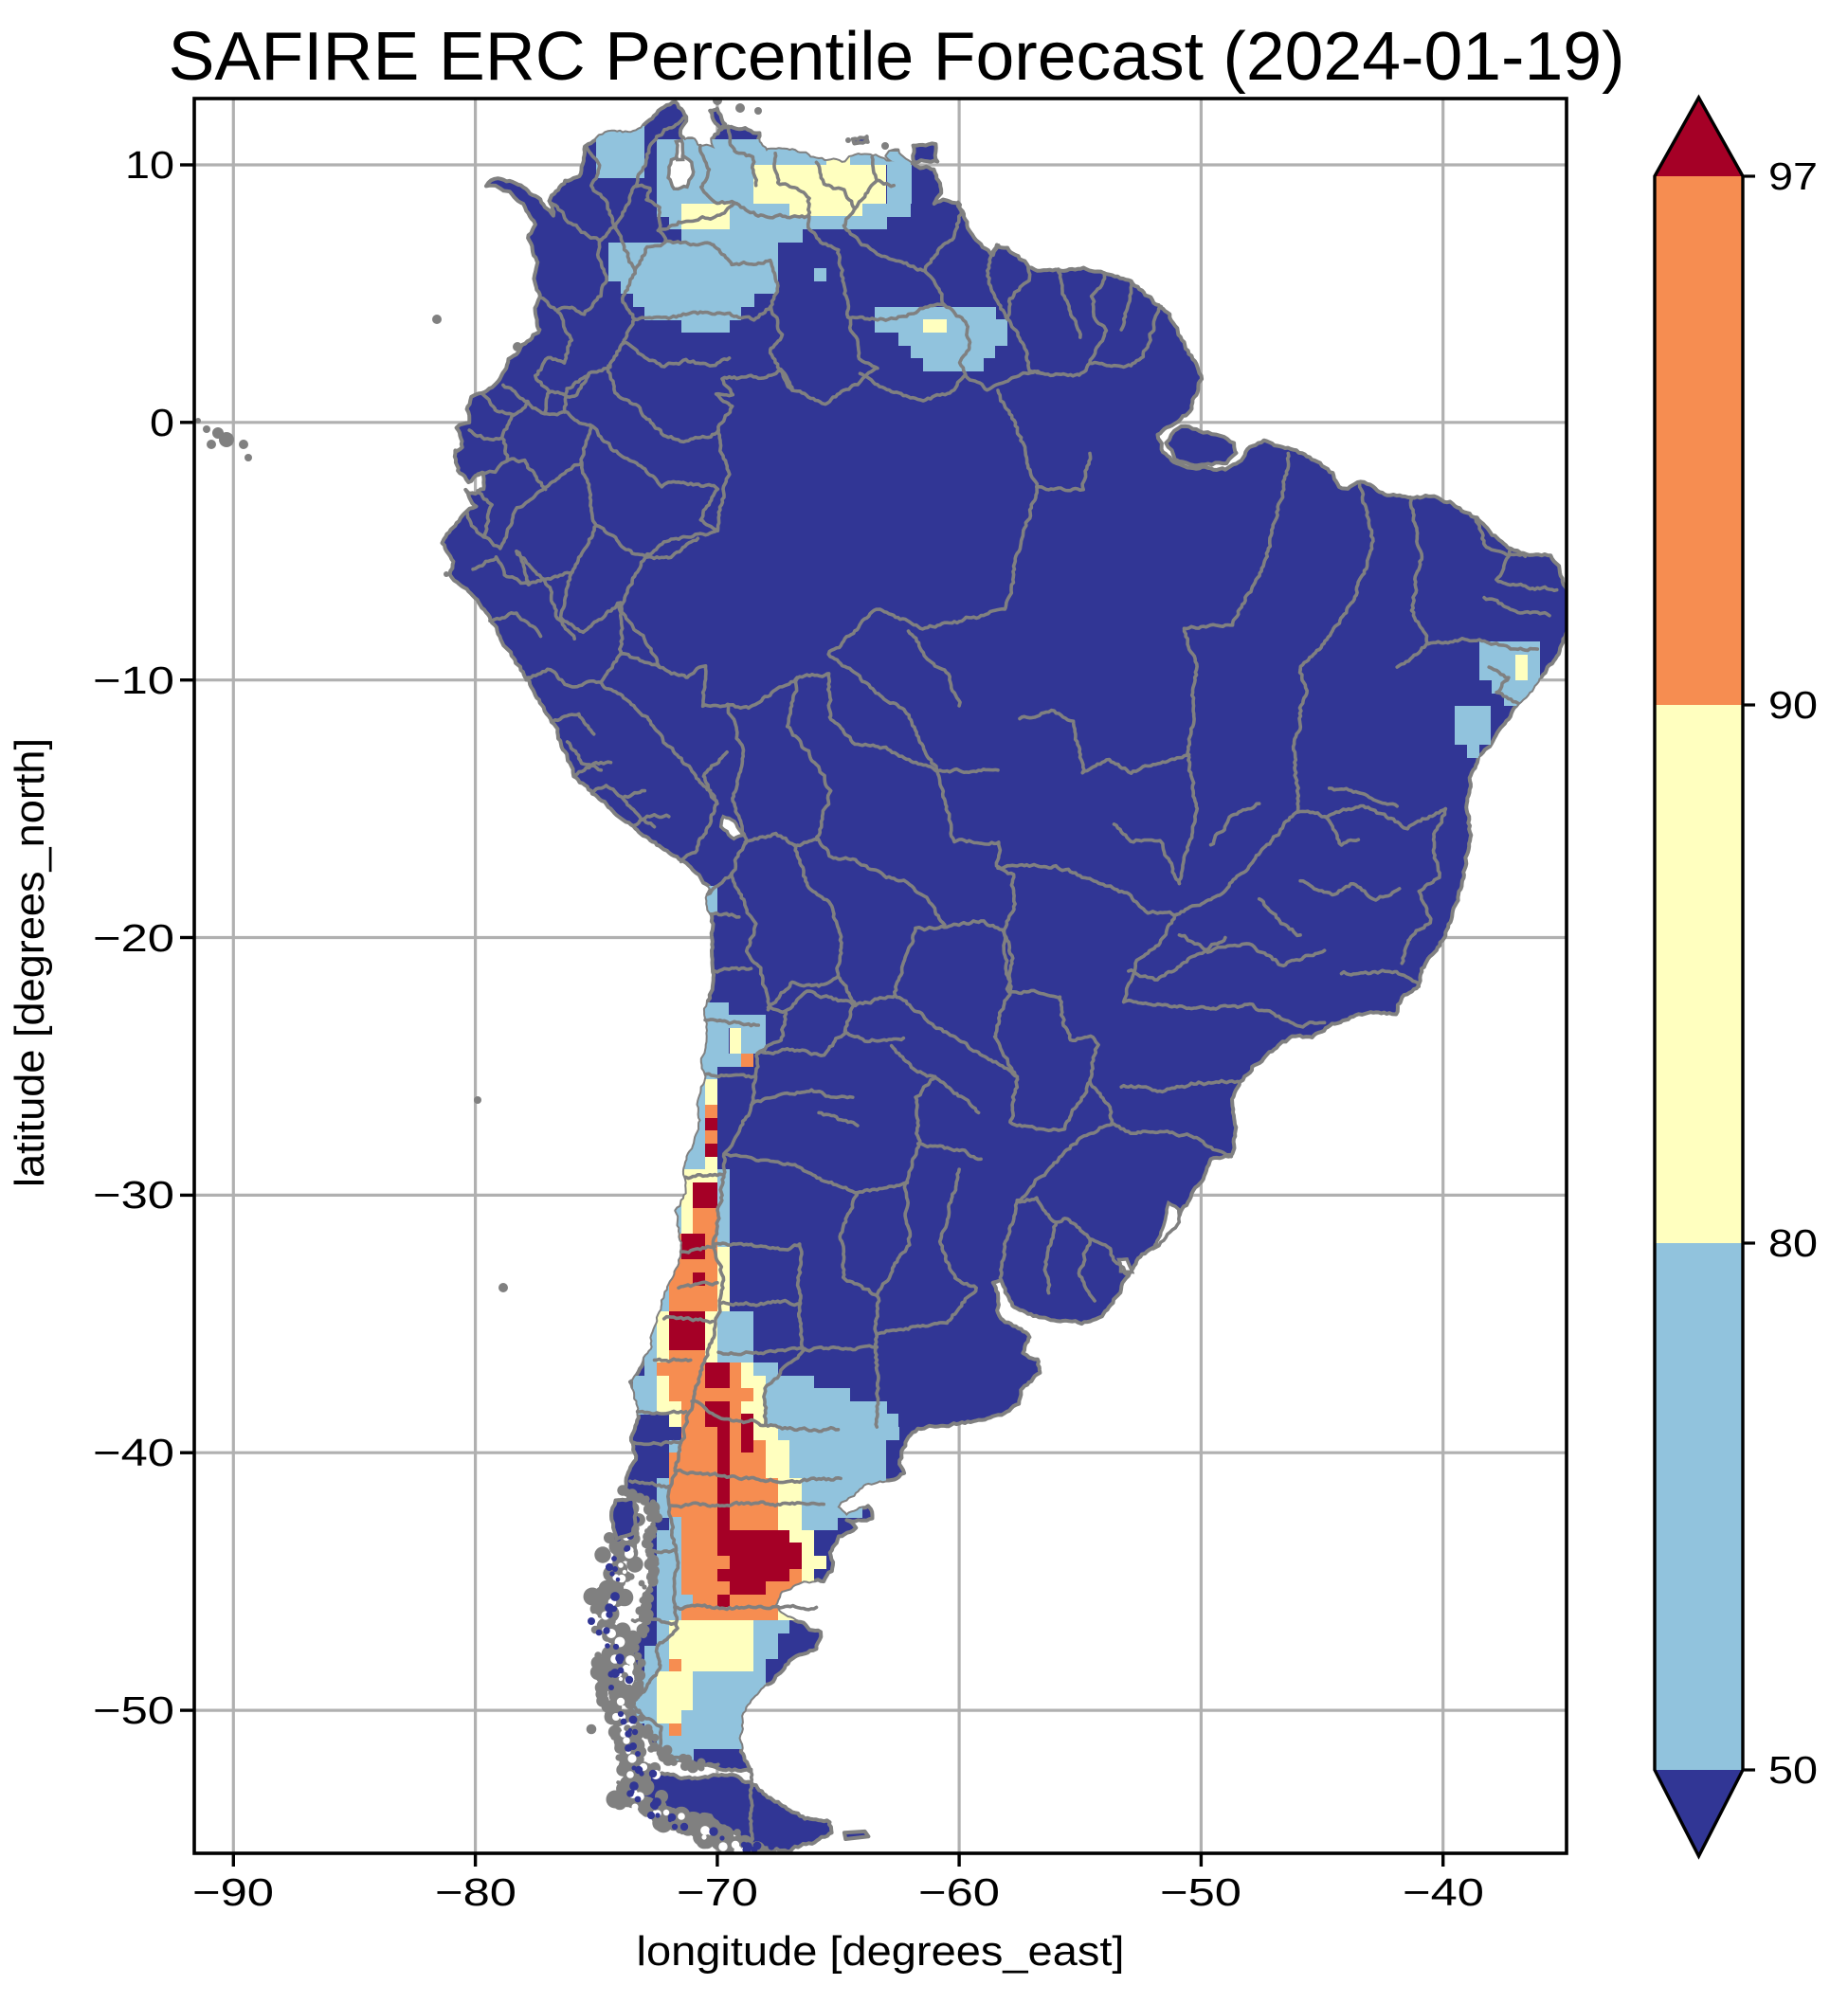 Image resolution: width=1848 pixels, height=2003 pixels. Describe the element at coordinates (717, 1892) in the screenshot. I see `svg-text: −70` at that location.